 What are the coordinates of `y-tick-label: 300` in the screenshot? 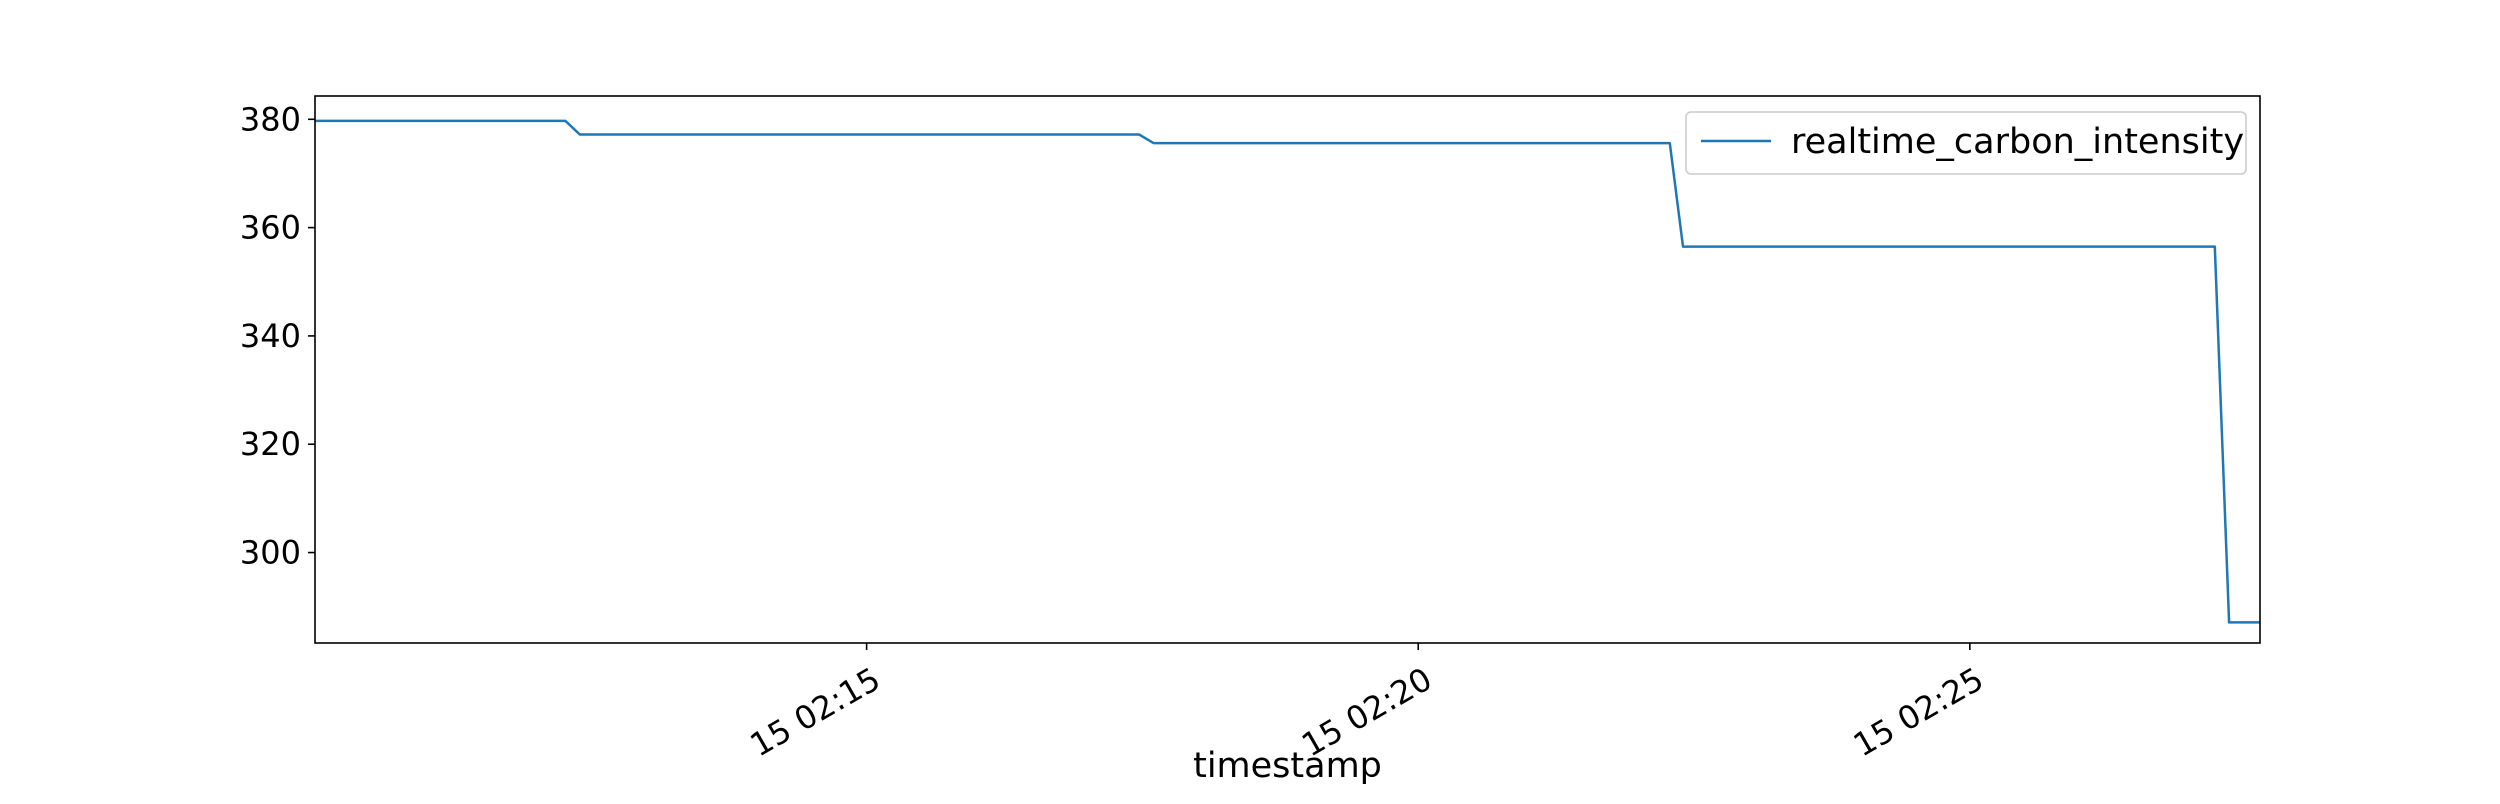 It's located at (270, 553).